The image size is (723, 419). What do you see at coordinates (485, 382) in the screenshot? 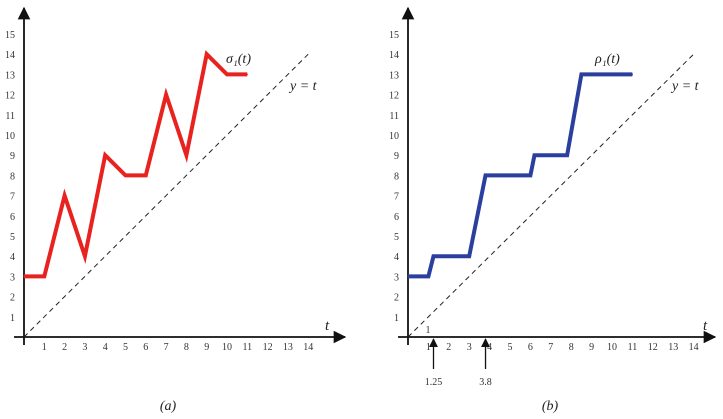
I see `annotation-label: 3.8` at bounding box center [485, 382].